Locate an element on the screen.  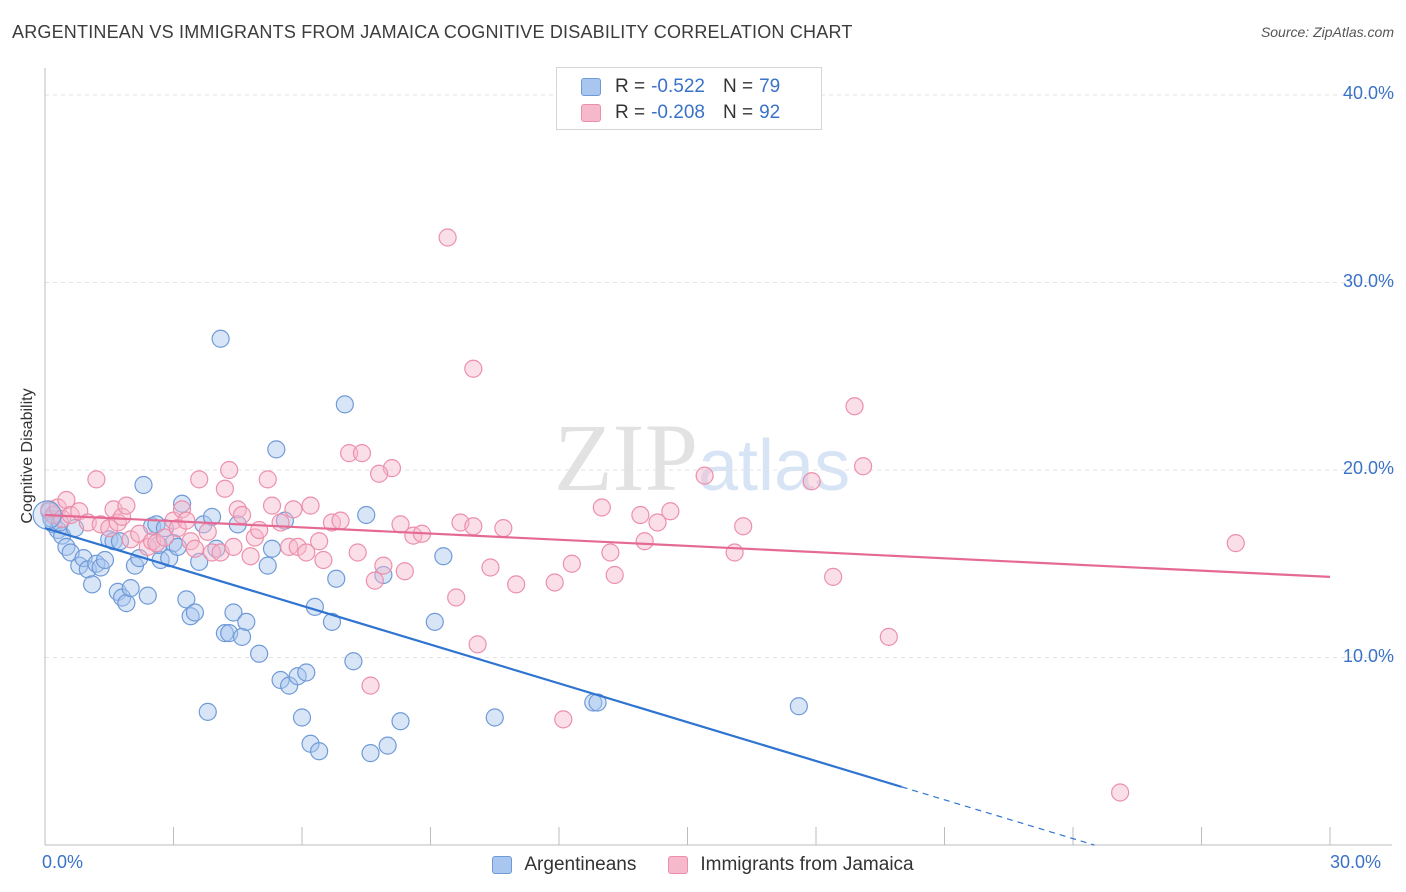
legend-item-jamaica: Immigrants from Jamaica is located at coordinates (791, 865).